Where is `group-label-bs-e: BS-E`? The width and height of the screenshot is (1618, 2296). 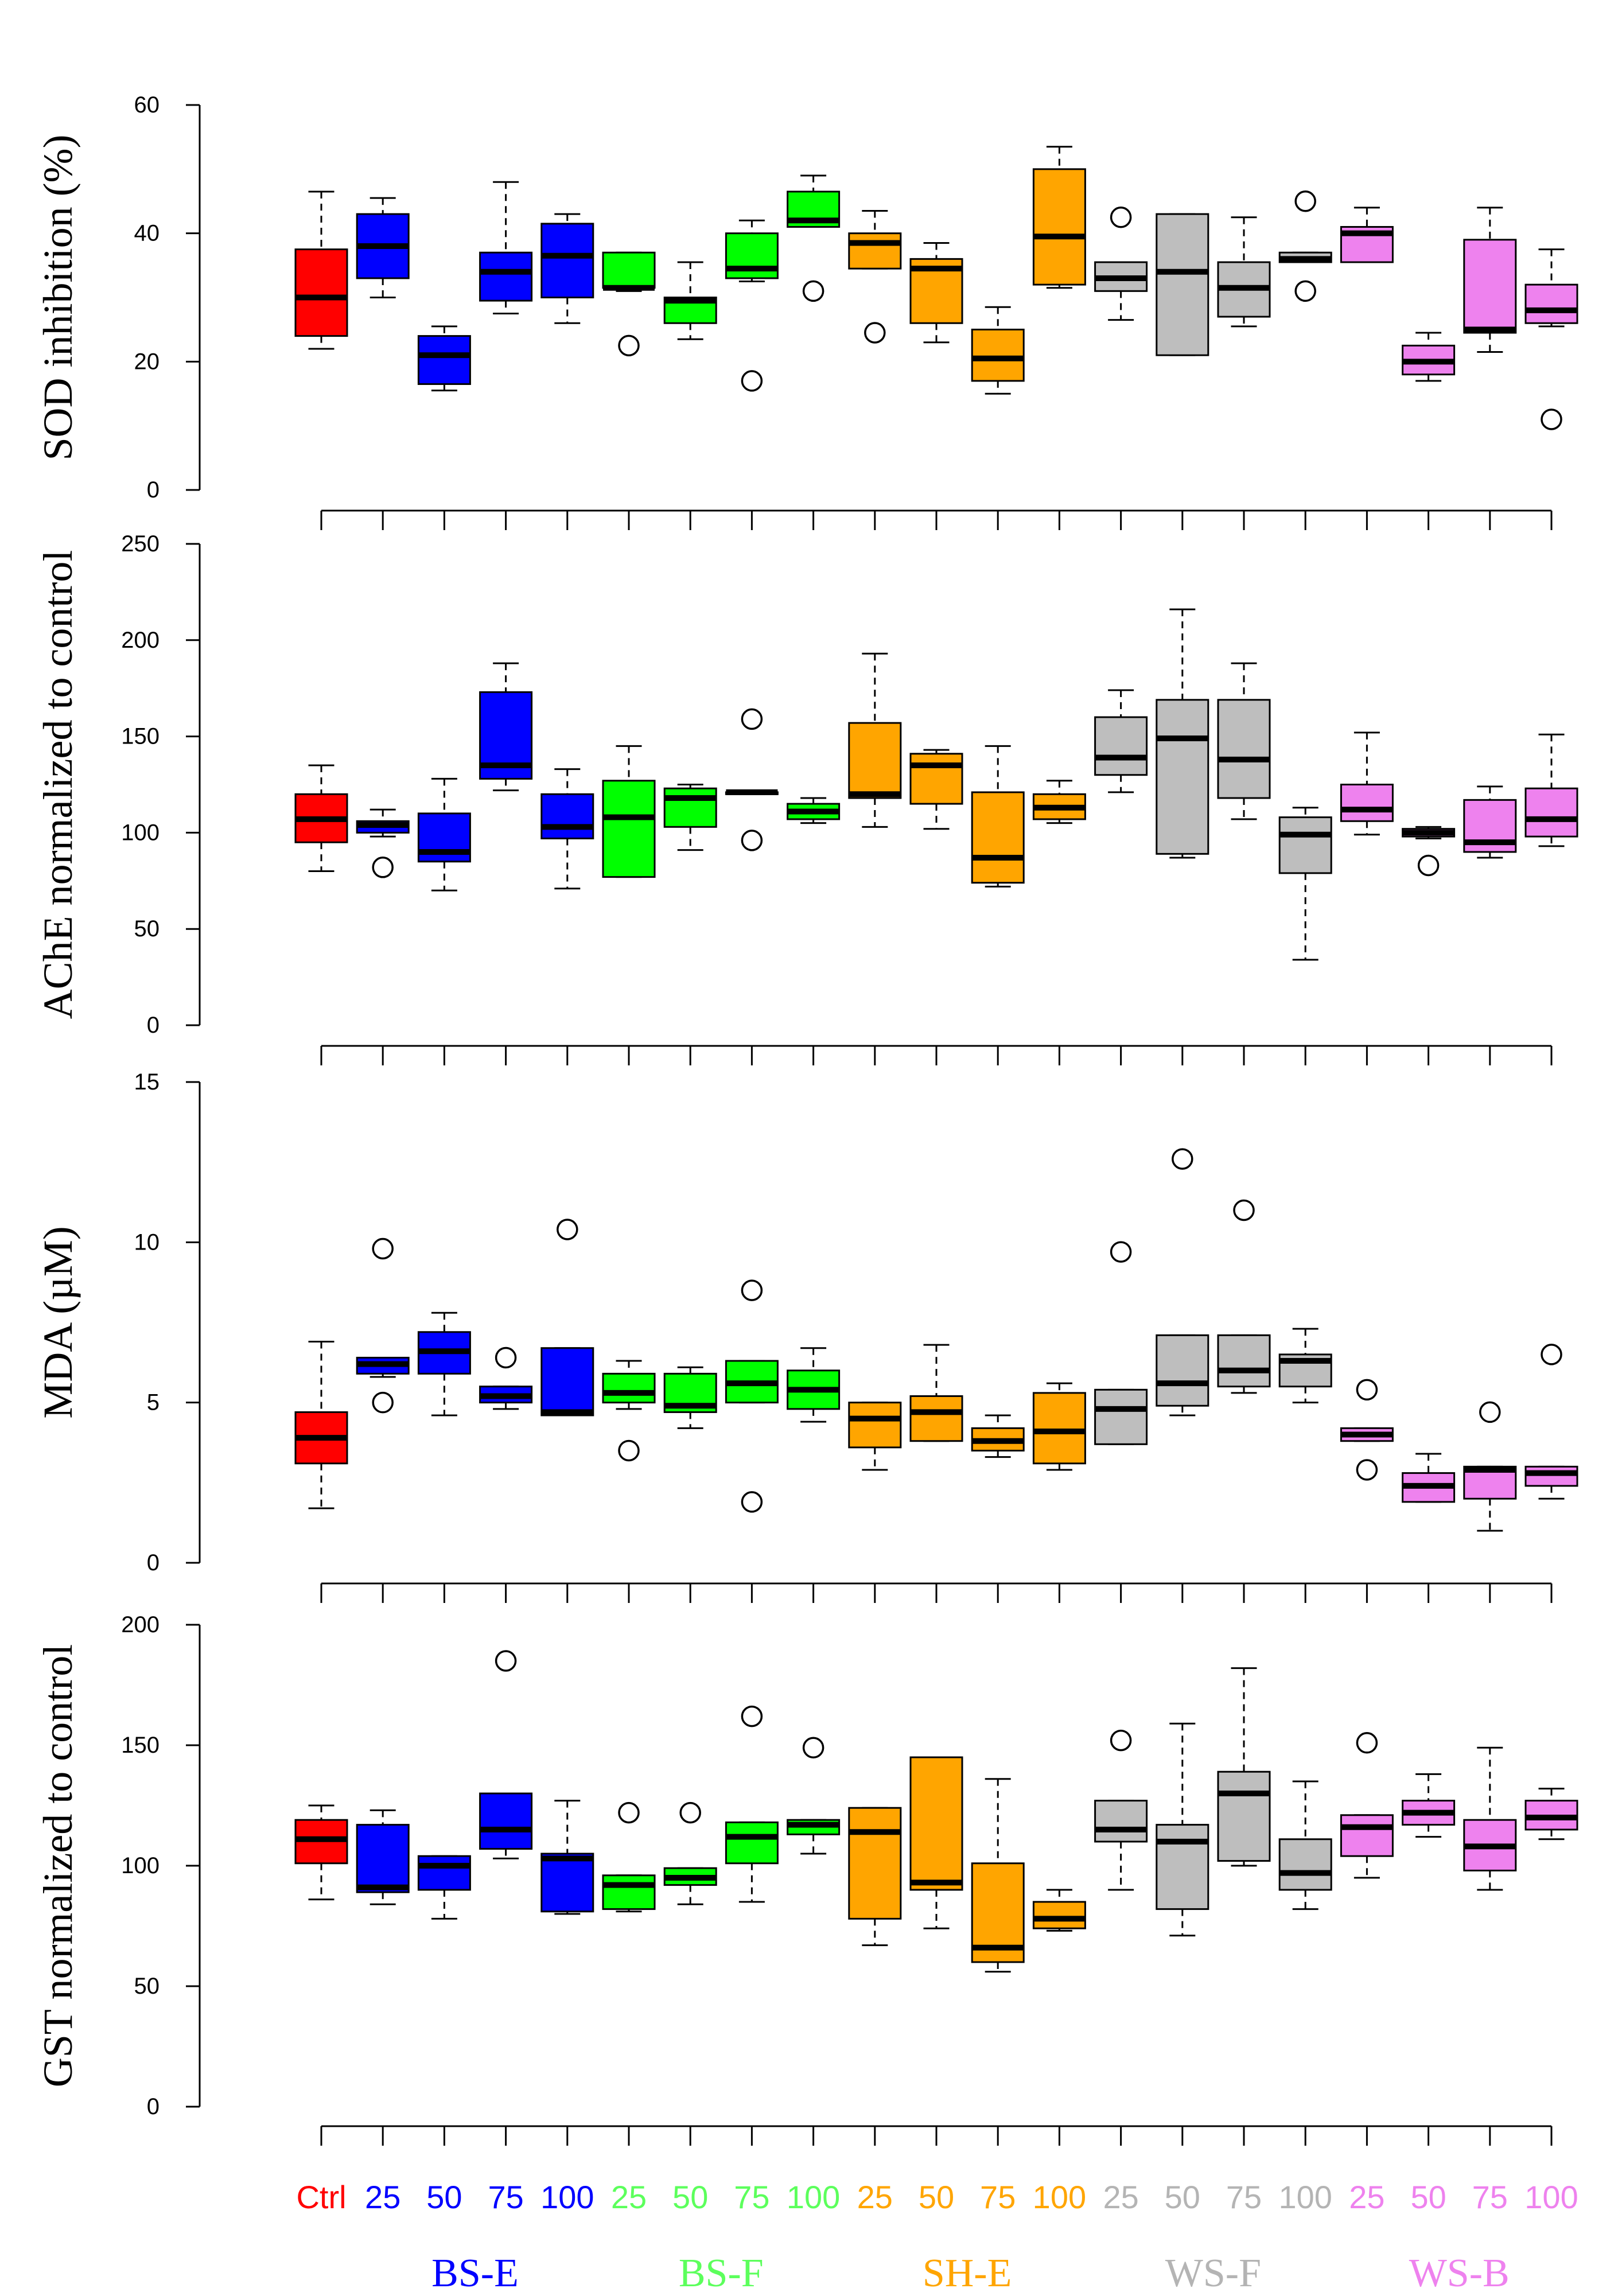
group-label-bs-e: BS-E is located at coordinates (475, 2273).